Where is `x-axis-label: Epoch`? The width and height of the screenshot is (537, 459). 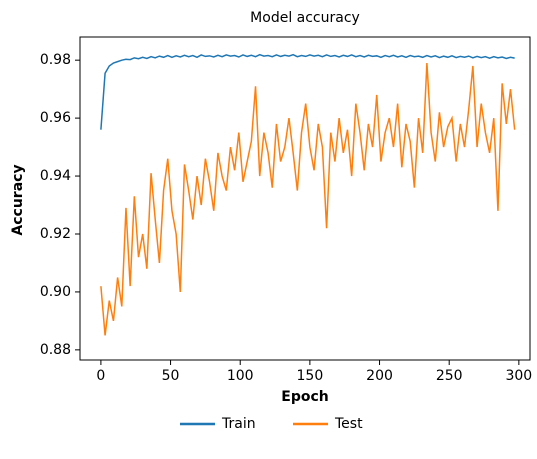 x-axis-label: Epoch is located at coordinates (304, 397).